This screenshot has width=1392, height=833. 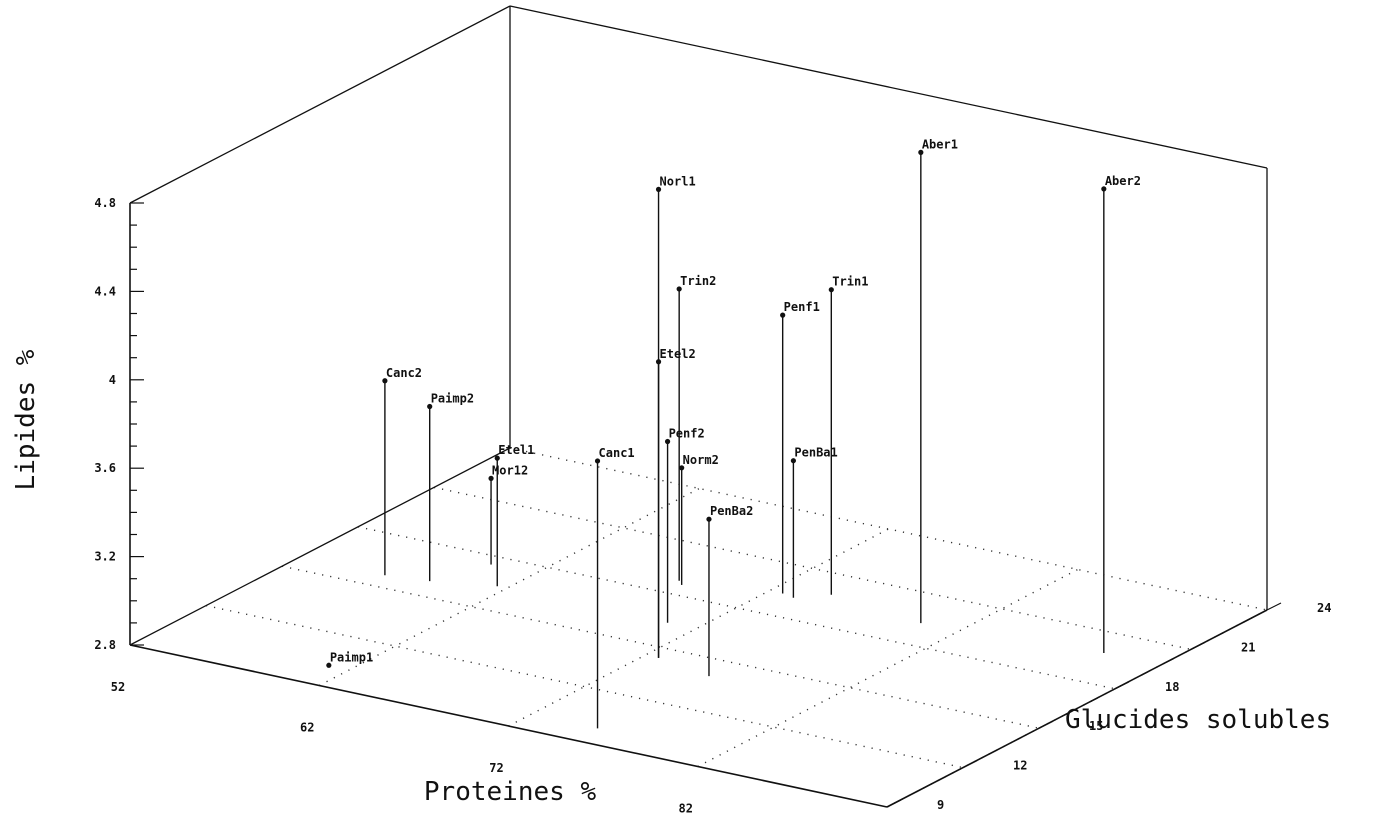 I want to click on data-point-paimp2: Paimp2, so click(x=450, y=487).